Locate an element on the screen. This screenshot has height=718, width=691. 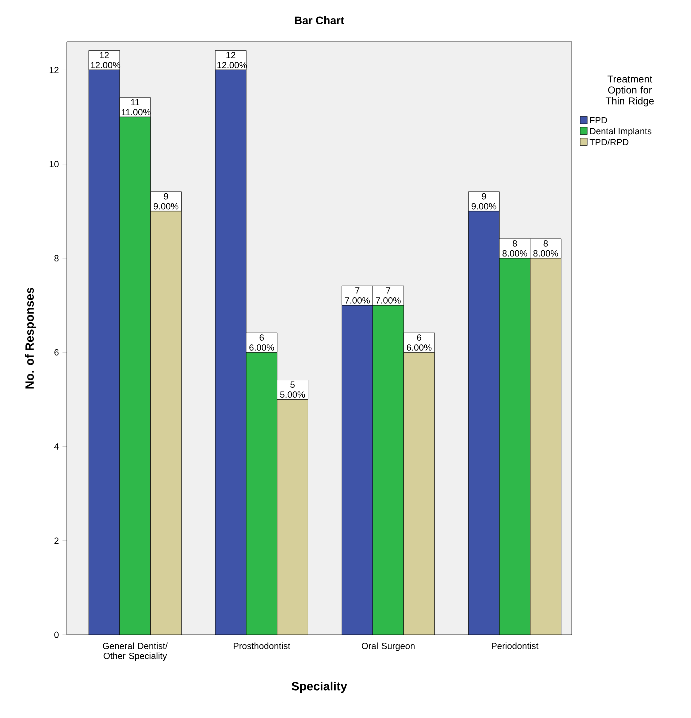
chart-title: Bar Chart is located at coordinates (319, 20).